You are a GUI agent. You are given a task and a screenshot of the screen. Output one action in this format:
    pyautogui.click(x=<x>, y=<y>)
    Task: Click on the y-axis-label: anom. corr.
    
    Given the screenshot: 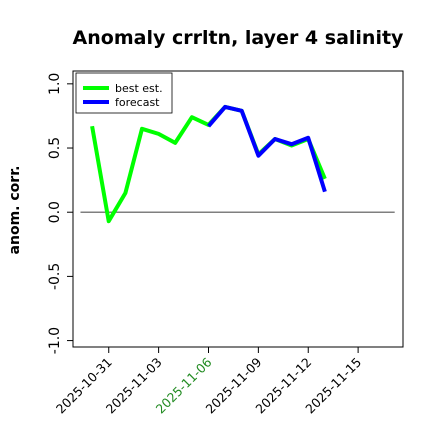 What is the action you would take?
    pyautogui.click(x=15, y=210)
    